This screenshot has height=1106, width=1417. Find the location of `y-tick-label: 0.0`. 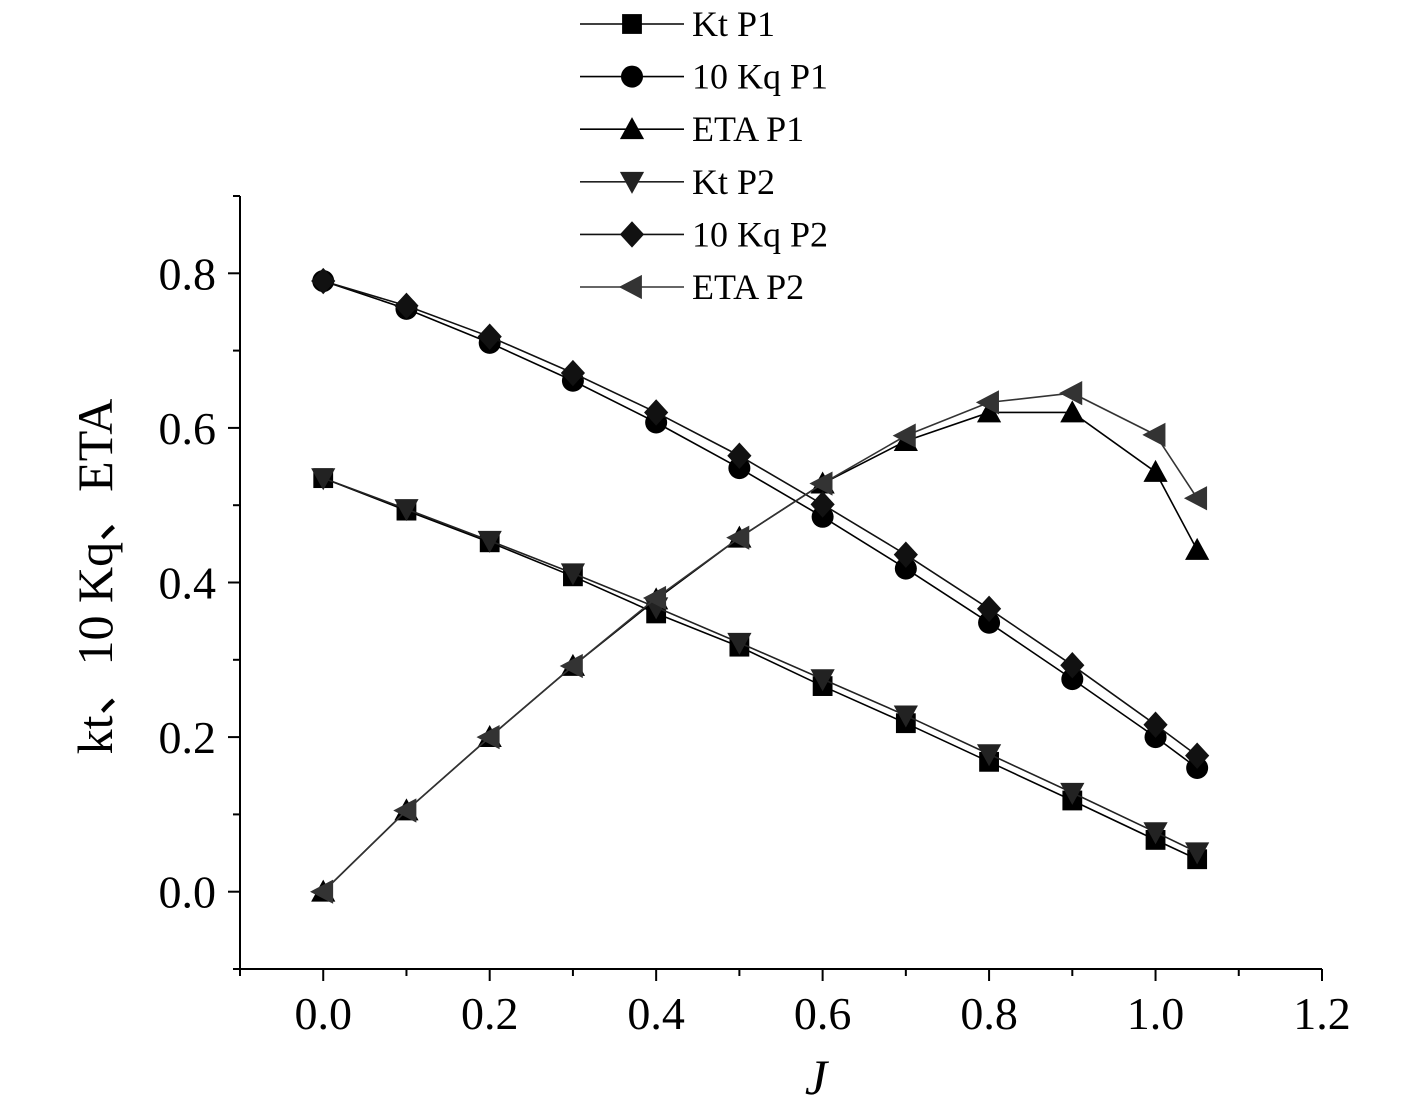

y-tick-label: 0.0 is located at coordinates (188, 892).